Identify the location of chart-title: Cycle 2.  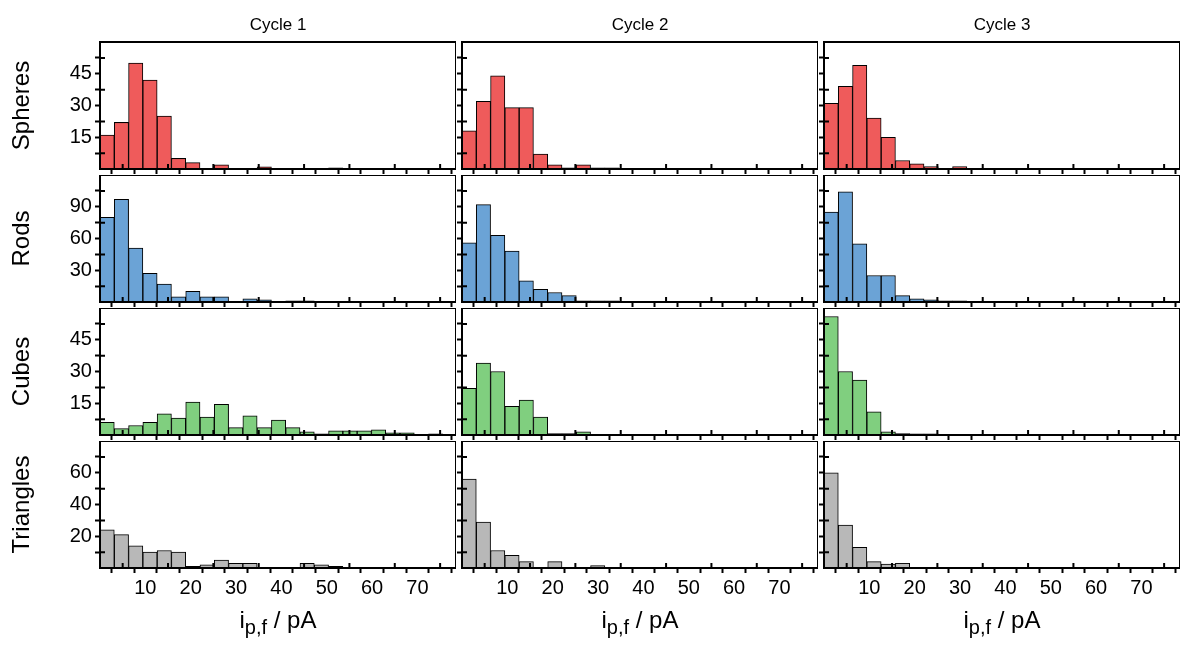
(640, 25).